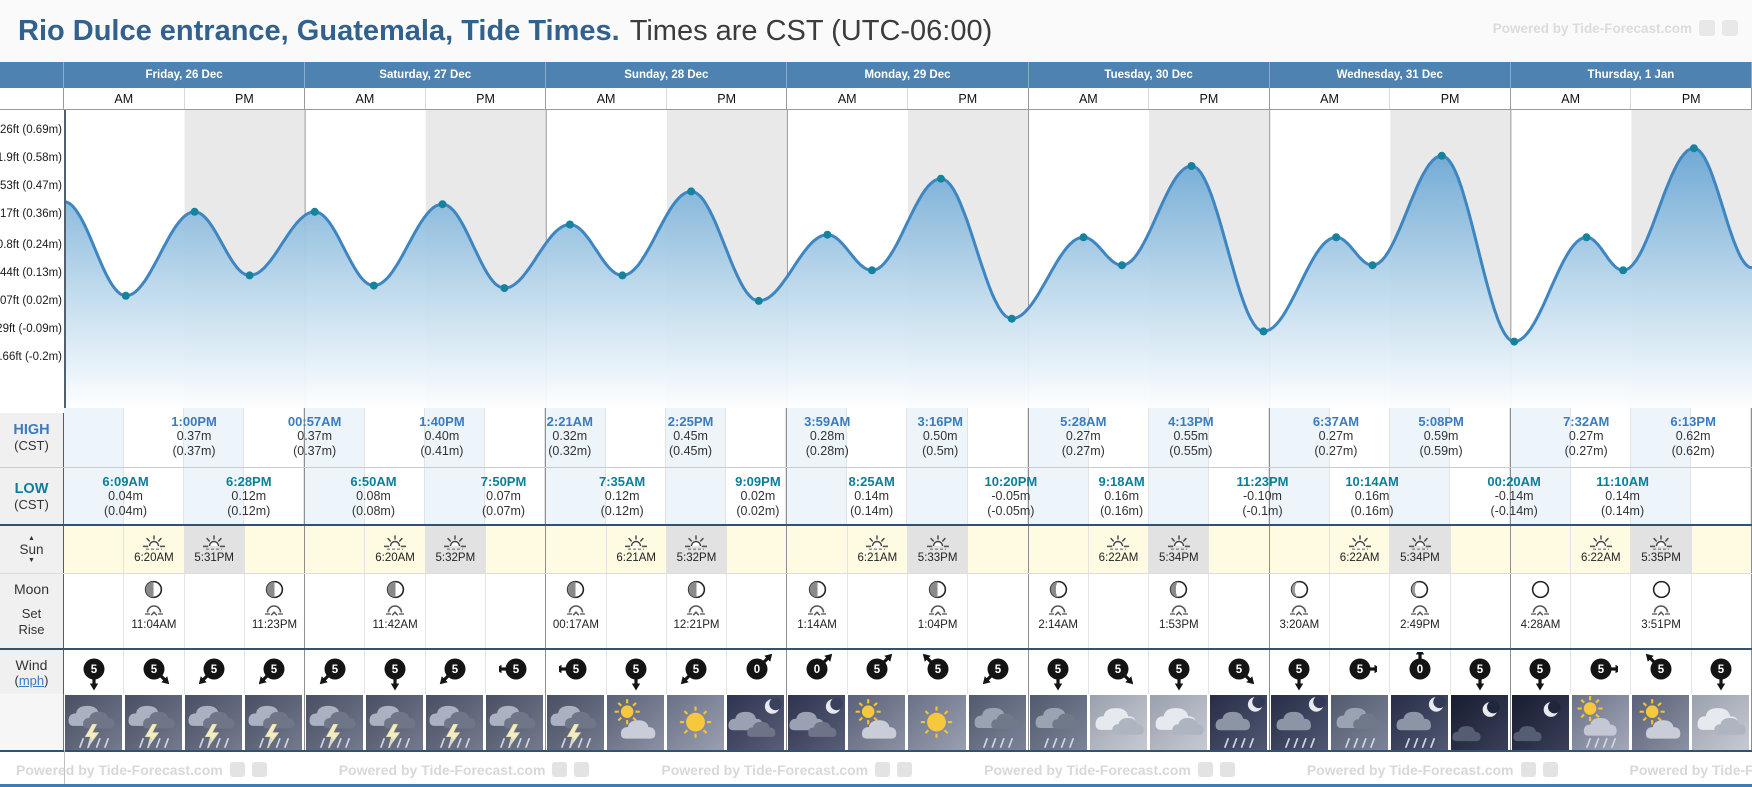 Image resolution: width=1752 pixels, height=787 pixels. I want to click on quarter-cell: 1:04PM, so click(938, 611).